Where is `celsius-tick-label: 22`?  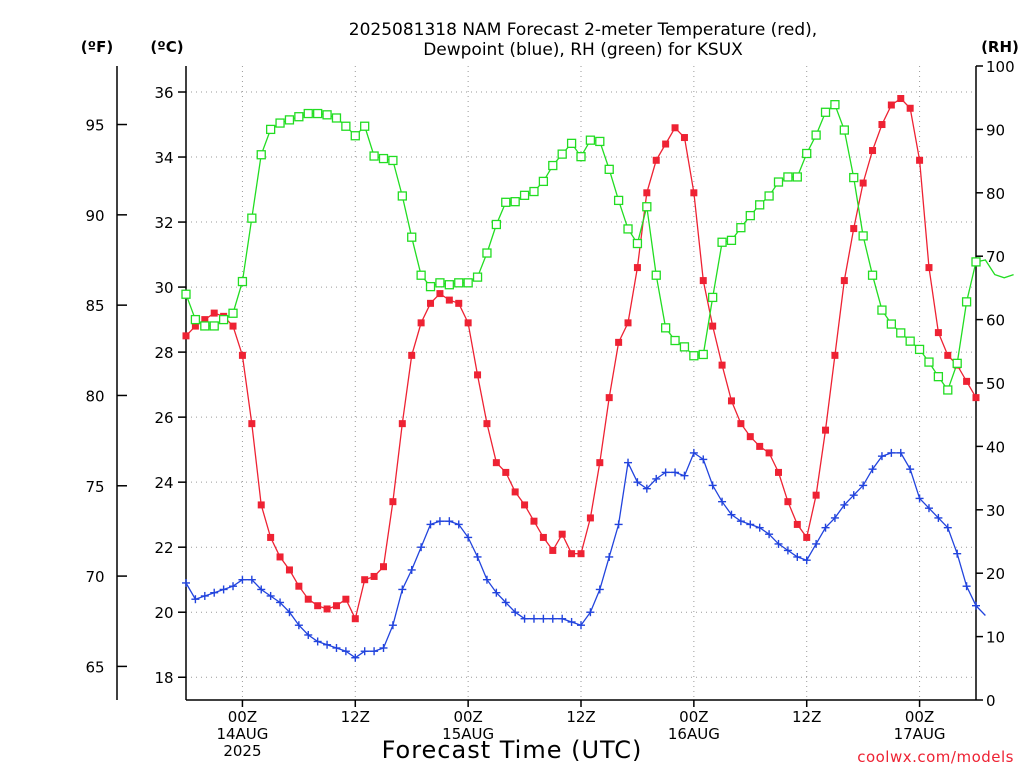
celsius-tick-label: 22 is located at coordinates (163, 548).